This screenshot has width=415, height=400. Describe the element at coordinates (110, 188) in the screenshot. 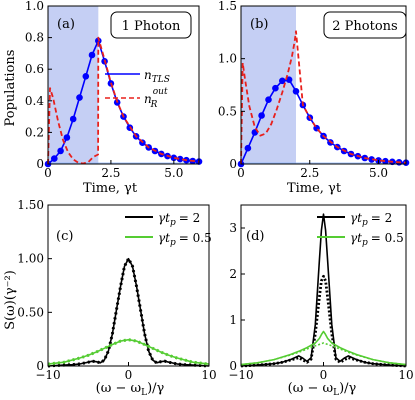

I see `xlabel-top-a: Time, γt` at that location.